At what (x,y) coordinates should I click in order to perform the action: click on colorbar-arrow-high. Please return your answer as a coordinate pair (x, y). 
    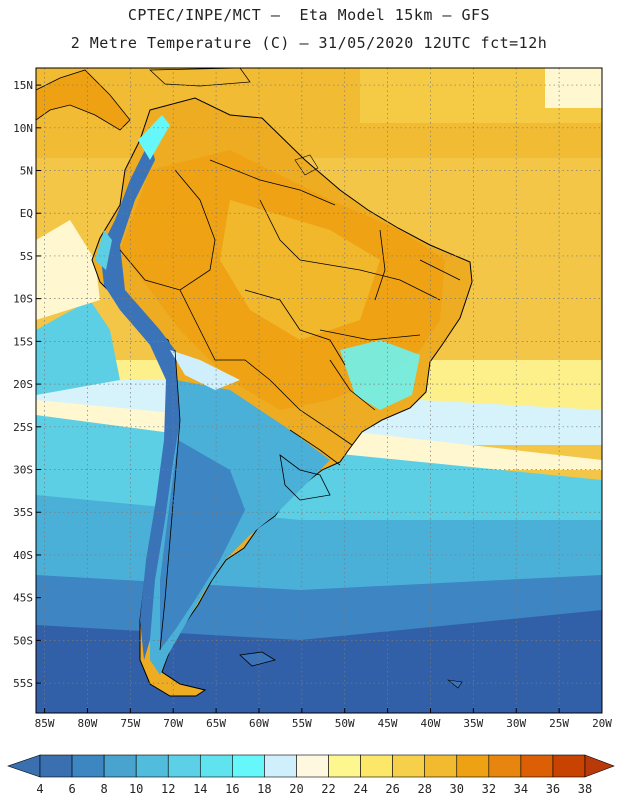
    Looking at the image, I should click on (599, 766).